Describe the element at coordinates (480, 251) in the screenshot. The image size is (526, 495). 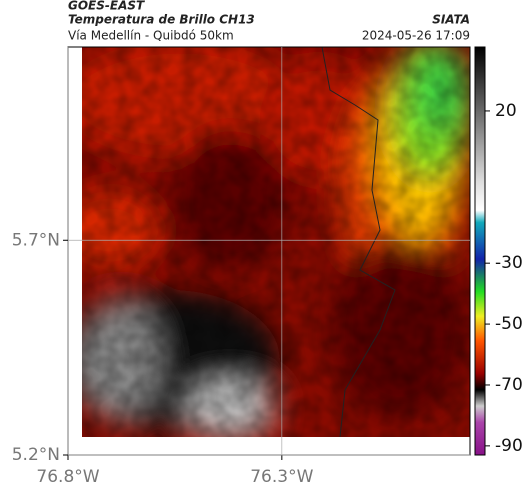
I see `colorbar` at that location.